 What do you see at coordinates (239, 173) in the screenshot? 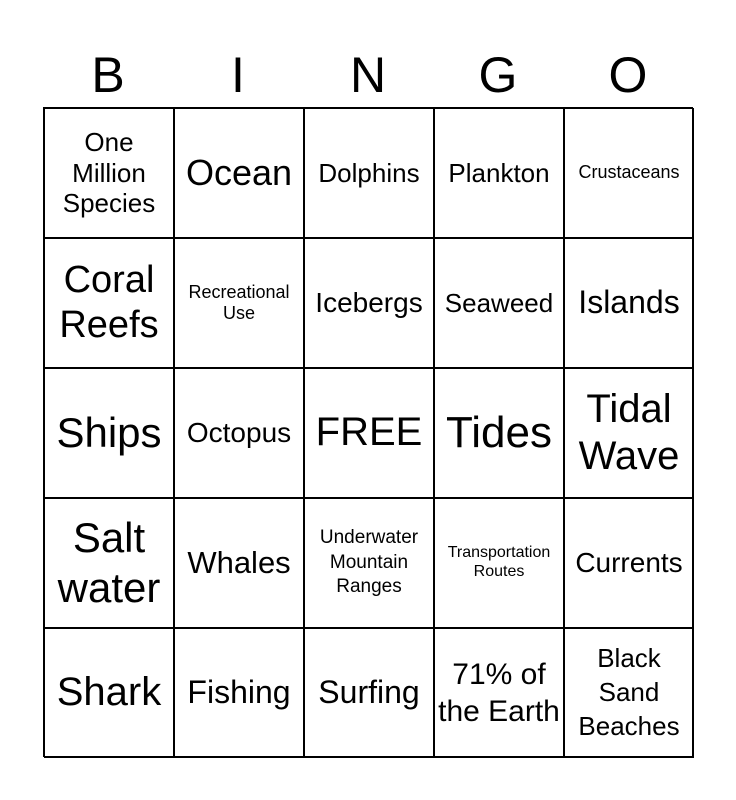
I see `bingo-cell: Ocean` at bounding box center [239, 173].